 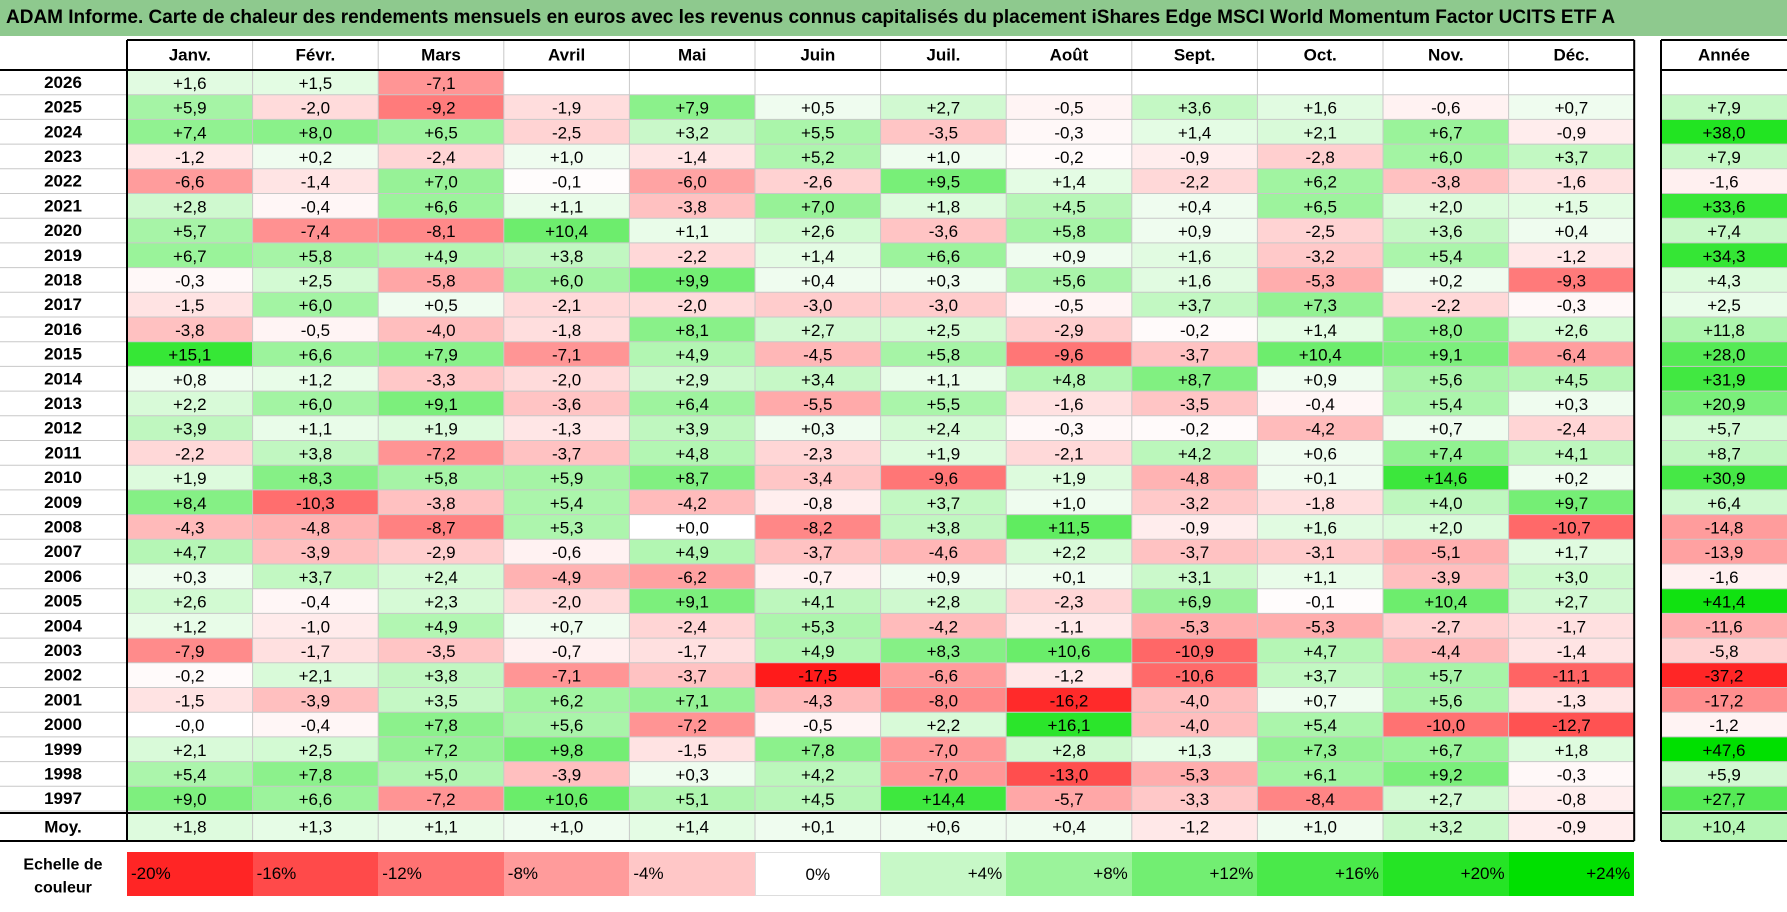 What do you see at coordinates (316, 577) in the screenshot?
I see `cell-value: +3,7` at bounding box center [316, 577].